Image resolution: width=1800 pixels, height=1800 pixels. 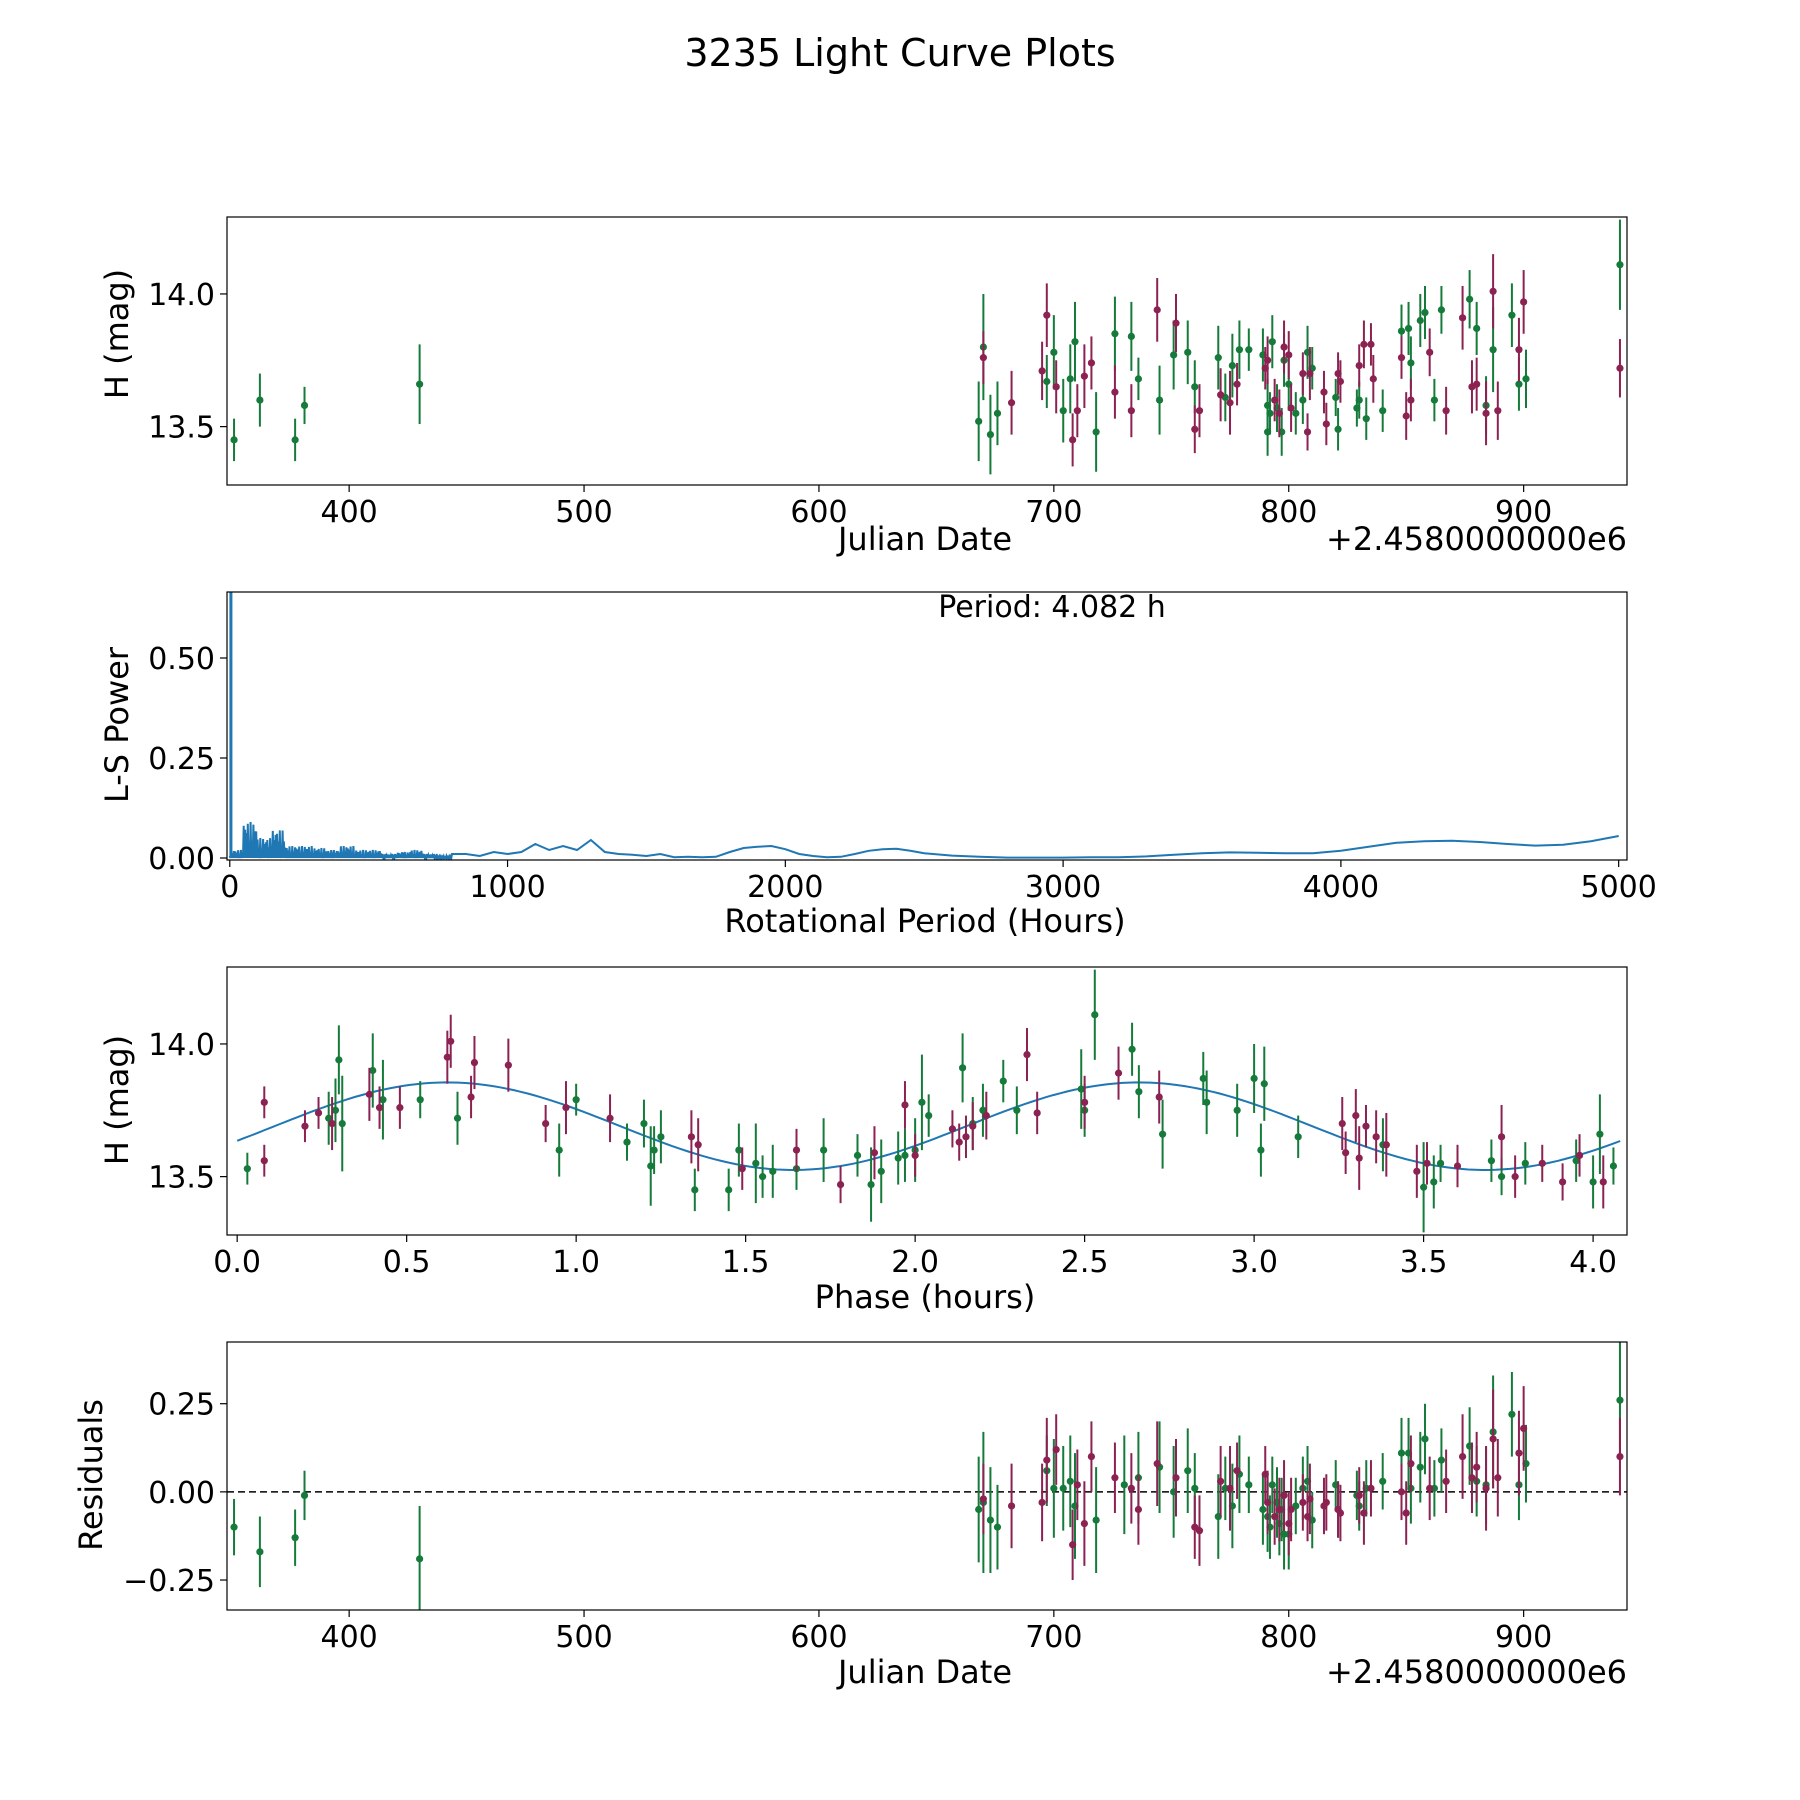 I want to click on residuals-xlabel: Julian Date, so click(x=924, y=1672).